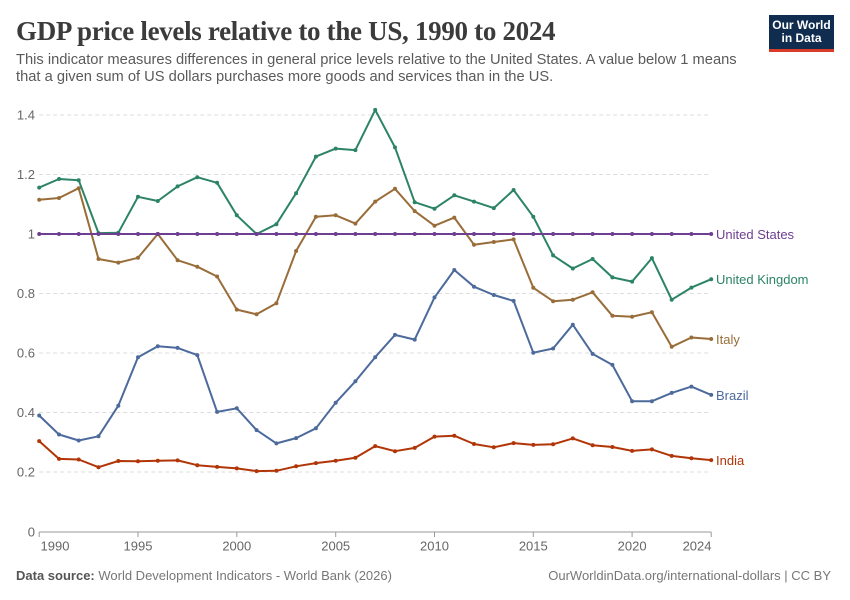  What do you see at coordinates (755, 234) in the screenshot?
I see `svg-text: United States` at bounding box center [755, 234].